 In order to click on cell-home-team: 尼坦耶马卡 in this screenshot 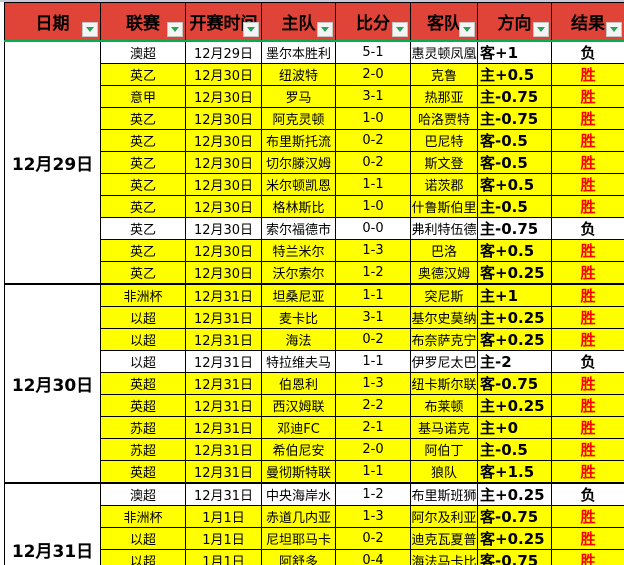, I will do `click(298, 538)`.